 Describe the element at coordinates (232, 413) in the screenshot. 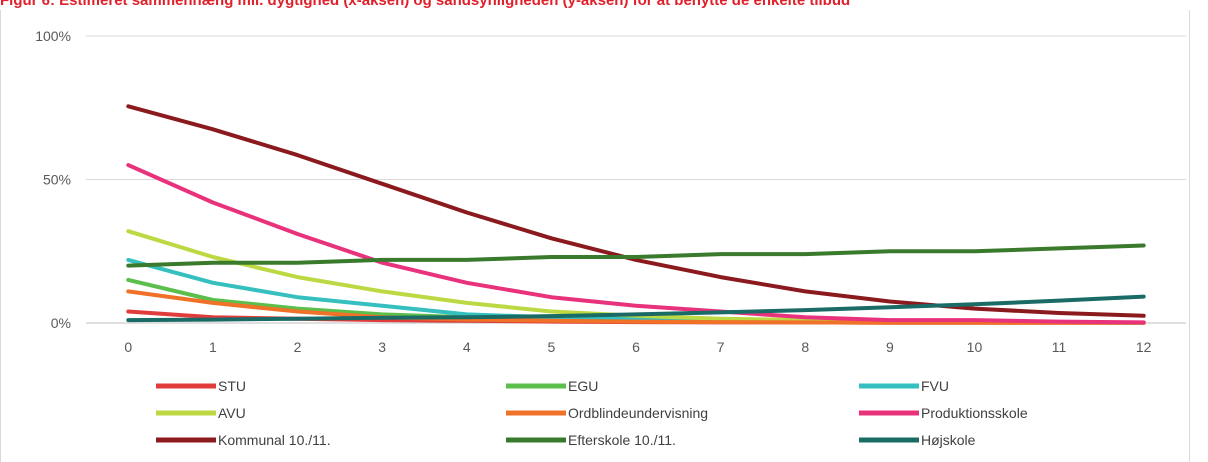

I see `legend-label-3: AVU` at that location.